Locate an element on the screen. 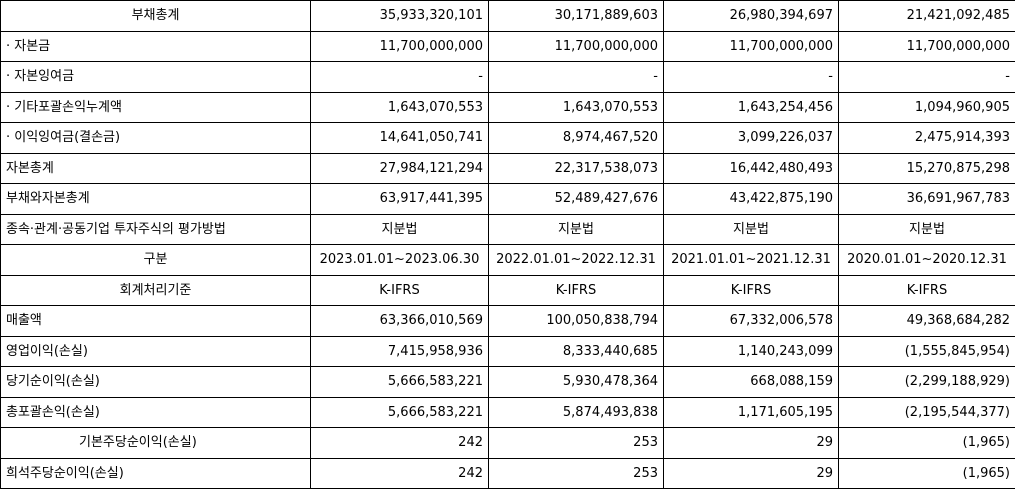  row-label: 자본총계 is located at coordinates (155, 168).